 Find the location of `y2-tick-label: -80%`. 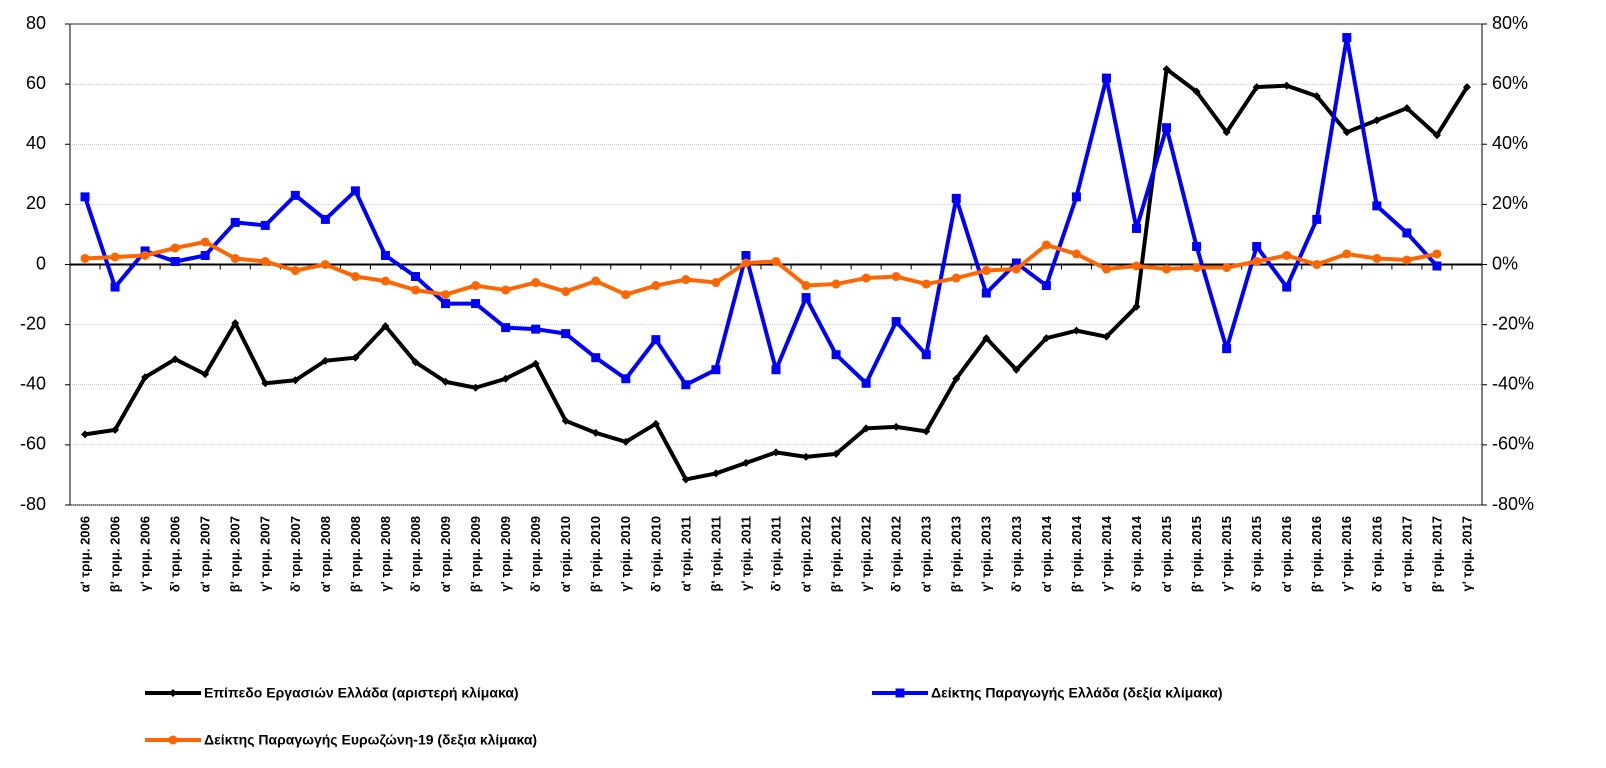

y2-tick-label: -80% is located at coordinates (1513, 504).